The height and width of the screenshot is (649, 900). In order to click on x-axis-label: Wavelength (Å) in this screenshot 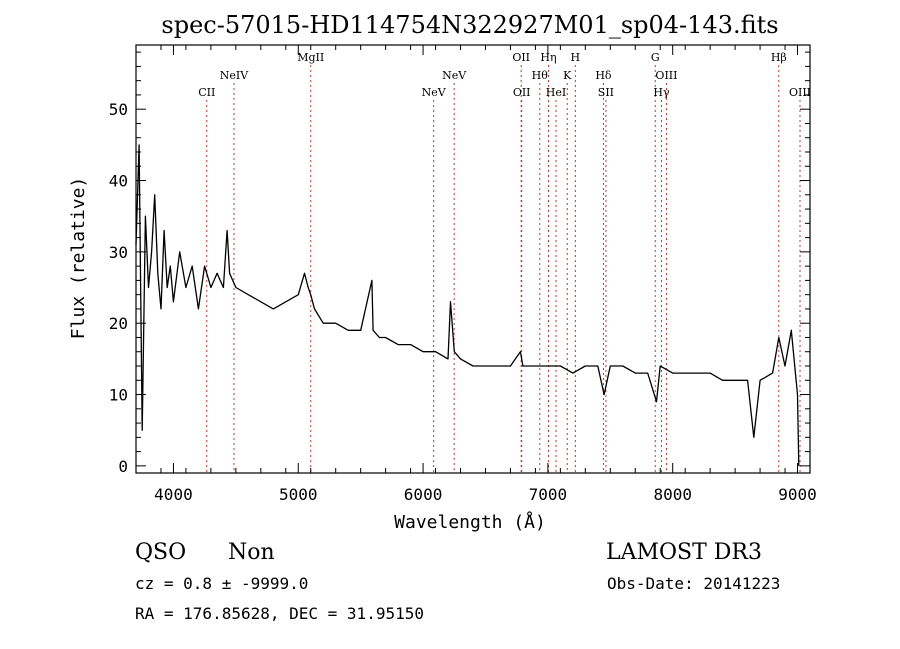, I will do `click(470, 522)`.